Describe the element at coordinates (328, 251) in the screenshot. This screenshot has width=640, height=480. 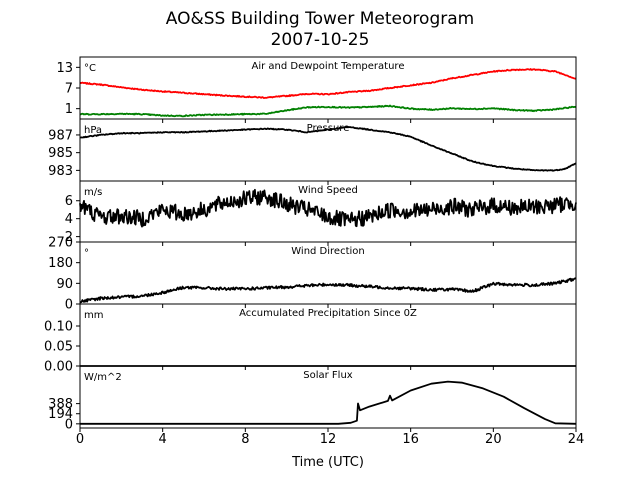
I see `panel-title-wdir: Wind Direction` at that location.